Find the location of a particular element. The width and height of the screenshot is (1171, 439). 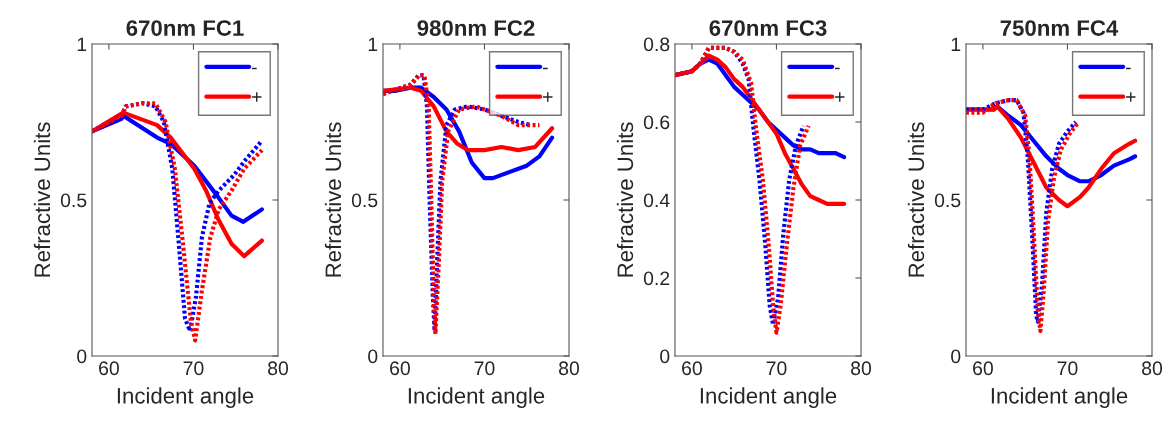

y-tick-label: 0.8 is located at coordinates (656, 44).